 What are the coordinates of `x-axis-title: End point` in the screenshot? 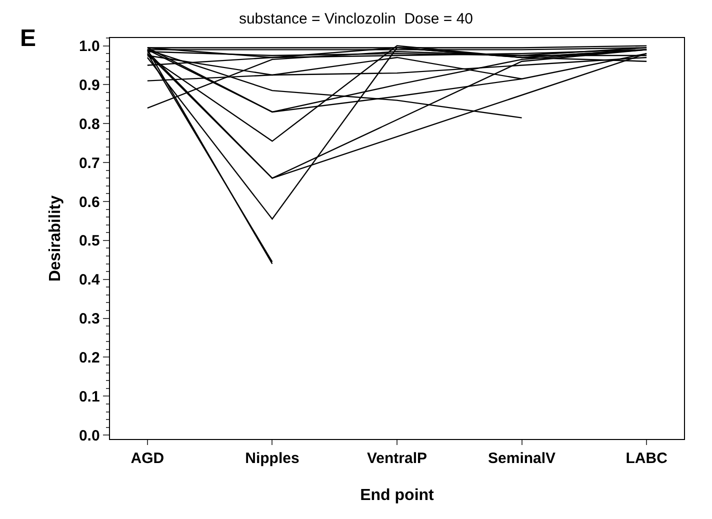 It's located at (397, 495).